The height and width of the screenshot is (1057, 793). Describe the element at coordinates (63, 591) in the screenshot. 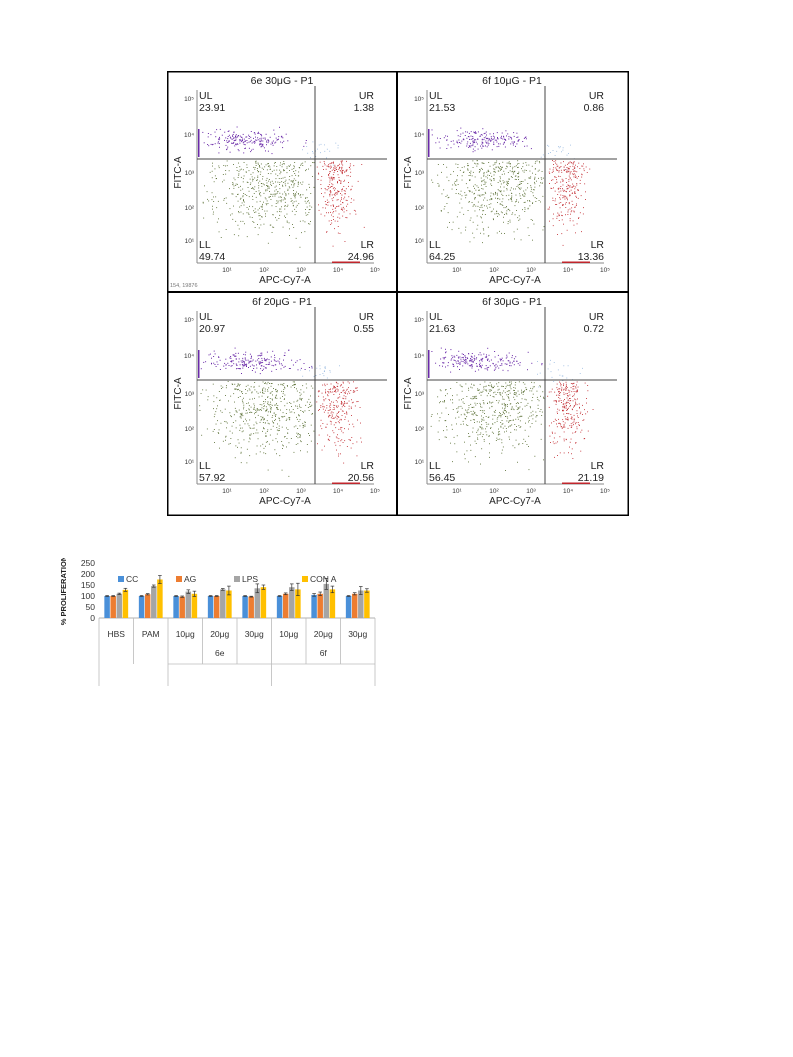

I see `y-axis-label: % PROLIFERATION` at that location.